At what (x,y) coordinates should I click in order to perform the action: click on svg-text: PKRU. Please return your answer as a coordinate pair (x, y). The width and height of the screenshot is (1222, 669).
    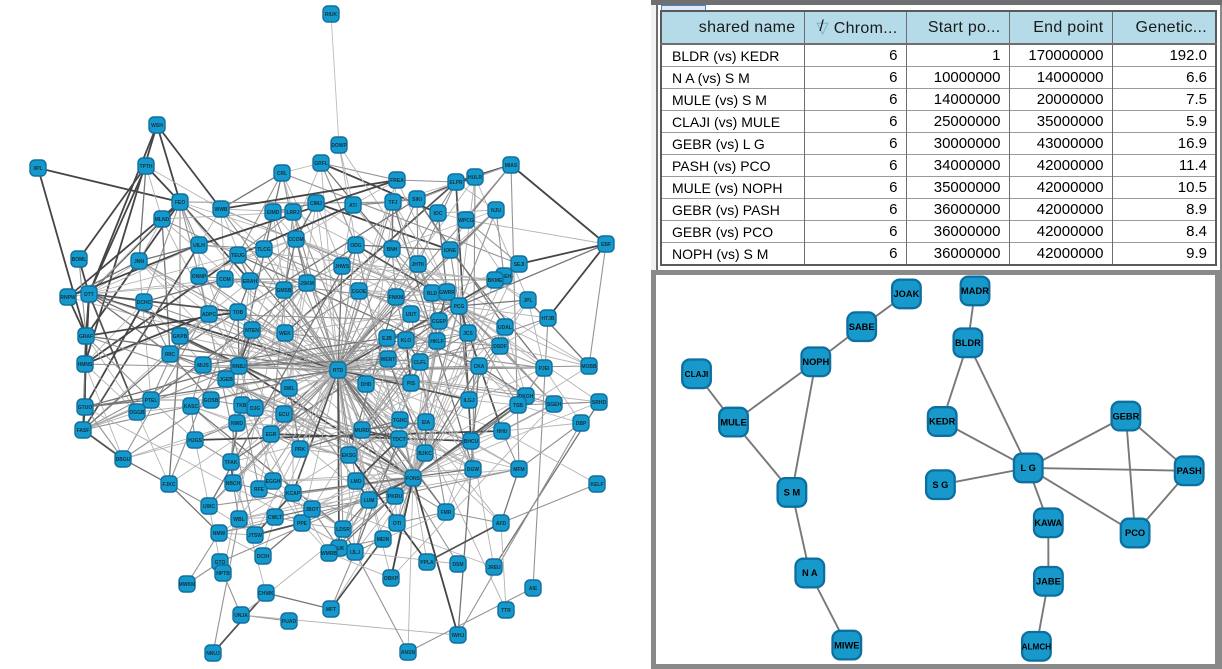
    Looking at the image, I should click on (395, 497).